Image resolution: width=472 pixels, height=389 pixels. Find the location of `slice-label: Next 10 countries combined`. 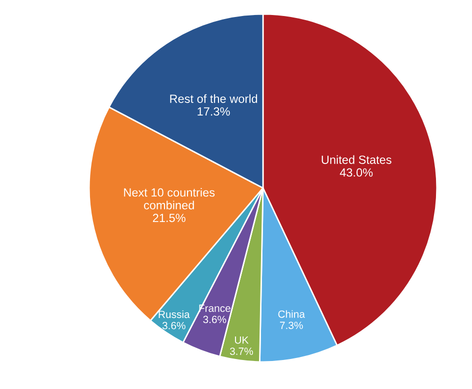

slice-label: Next 10 countries combined is located at coordinates (169, 199).